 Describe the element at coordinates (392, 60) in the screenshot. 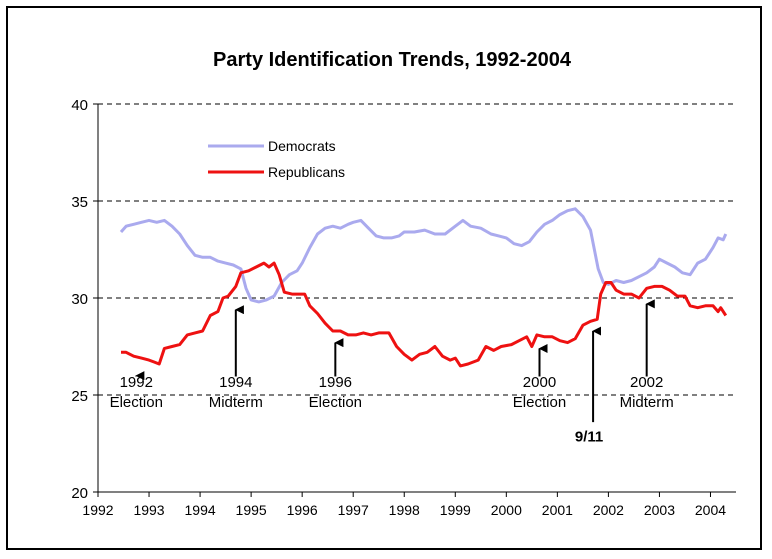

I see `chart-title: Party Identification Trends, 1992-2004` at that location.